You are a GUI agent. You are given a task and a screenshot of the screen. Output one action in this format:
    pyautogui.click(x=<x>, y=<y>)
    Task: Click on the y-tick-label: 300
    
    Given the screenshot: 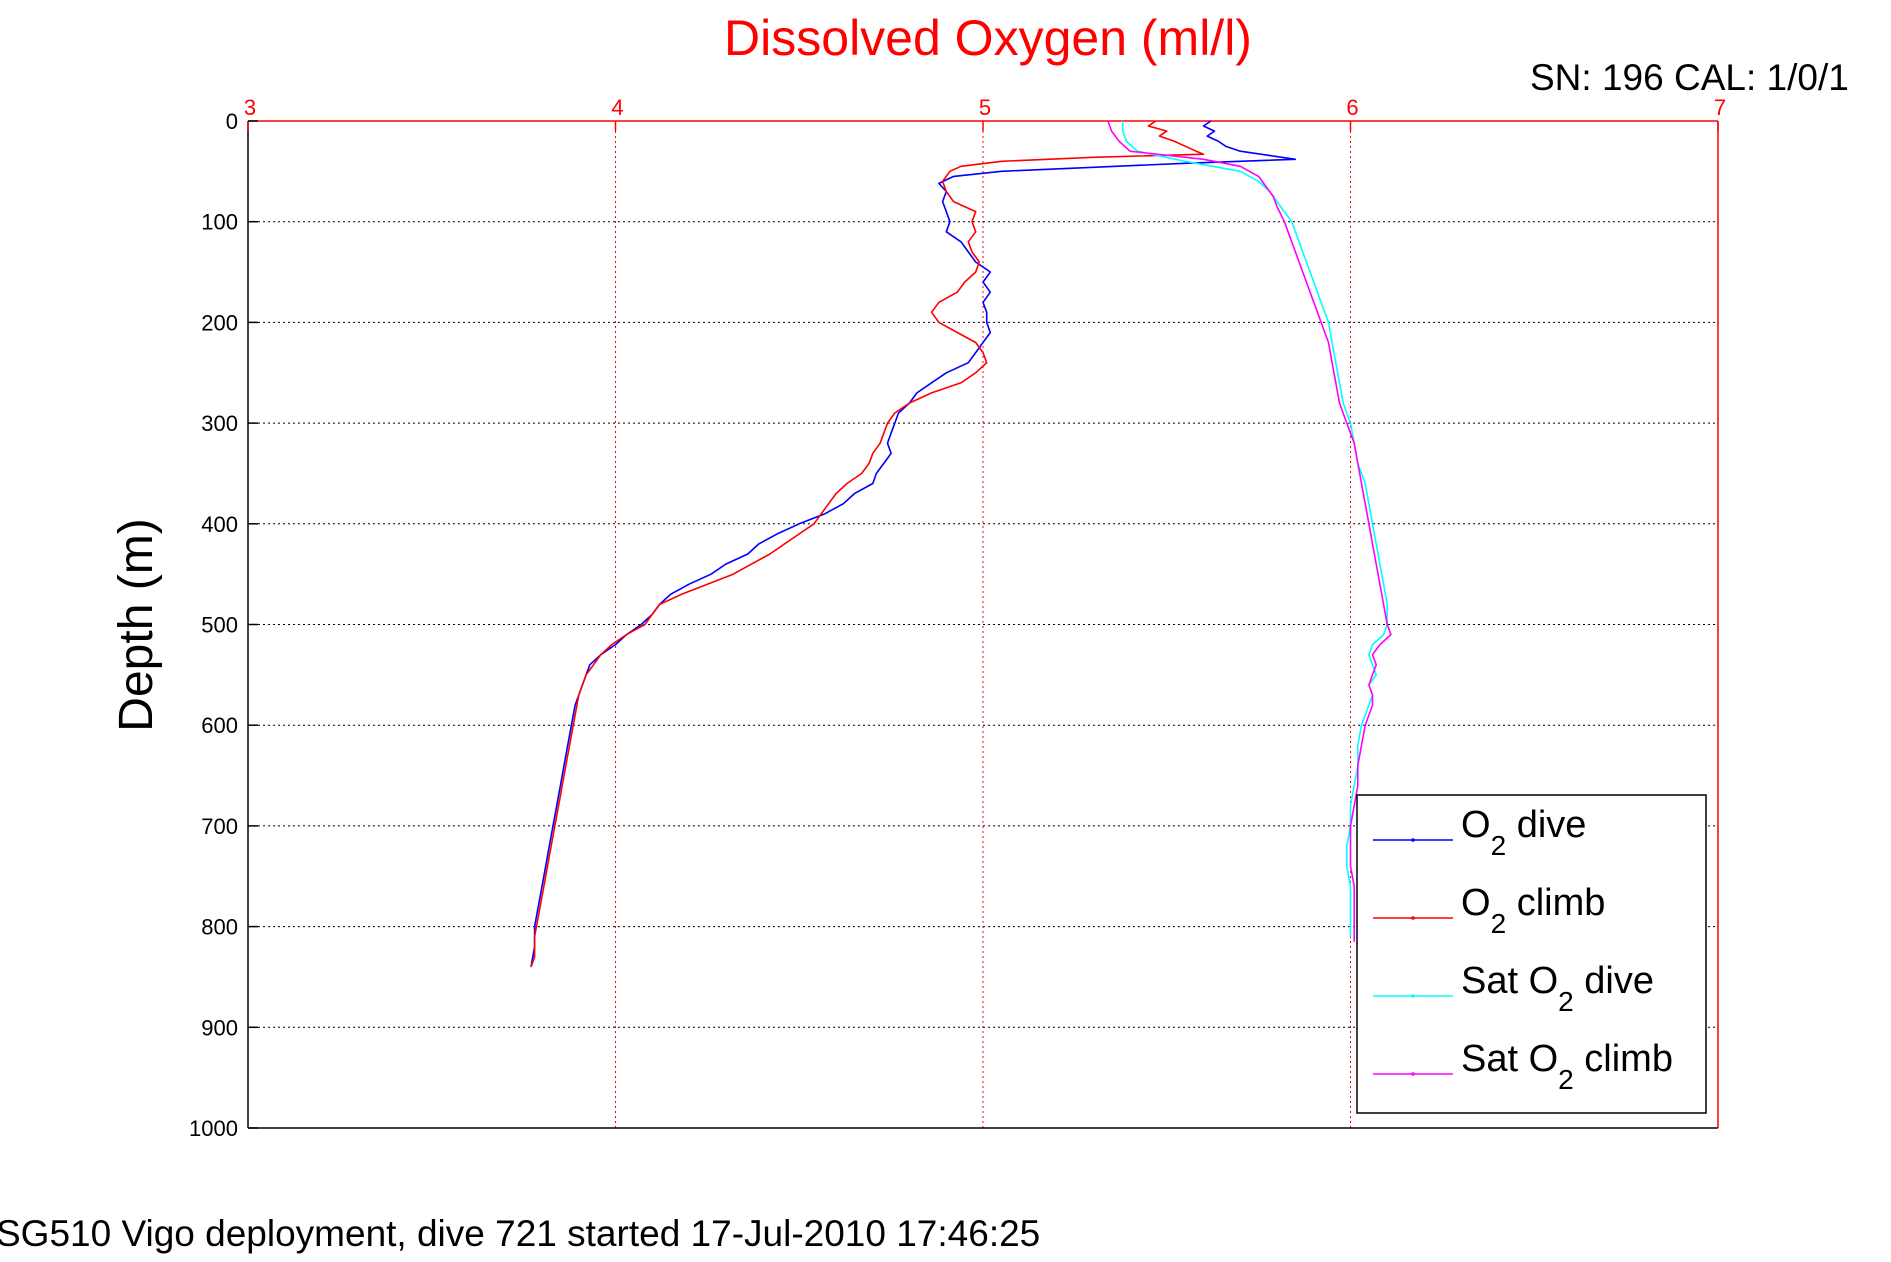 What is the action you would take?
    pyautogui.click(x=219, y=423)
    